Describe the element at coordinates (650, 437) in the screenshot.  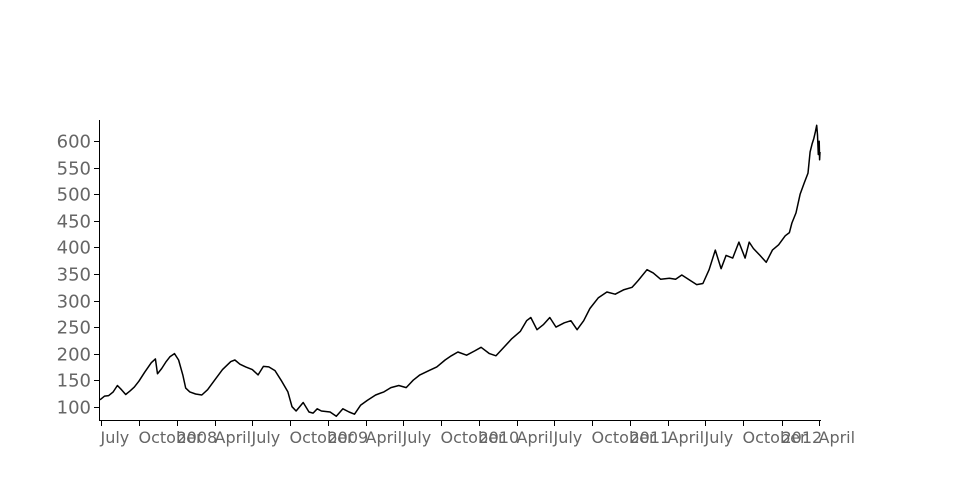
I see `x-tick-label: 2011` at that location.